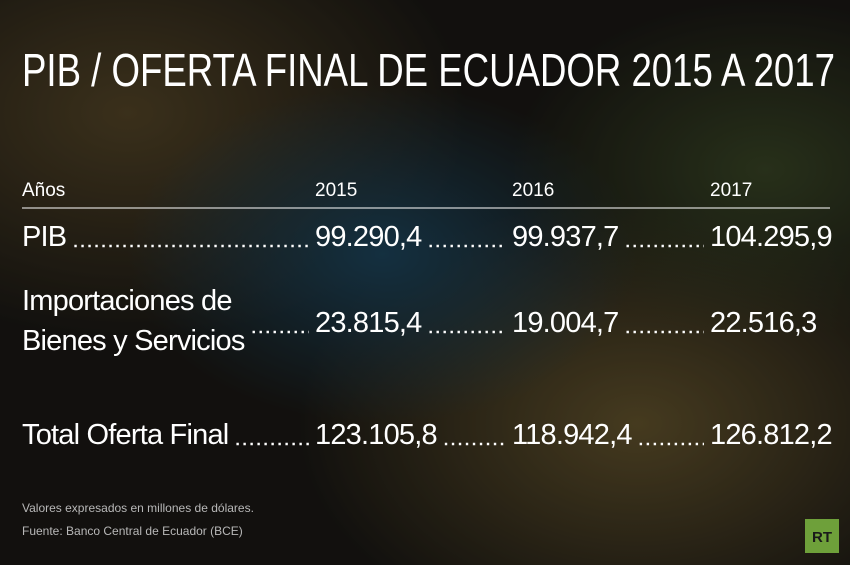 Image resolution: width=850 pixels, height=565 pixels. What do you see at coordinates (125, 435) in the screenshot?
I see `row-label: Total Oferta Final` at bounding box center [125, 435].